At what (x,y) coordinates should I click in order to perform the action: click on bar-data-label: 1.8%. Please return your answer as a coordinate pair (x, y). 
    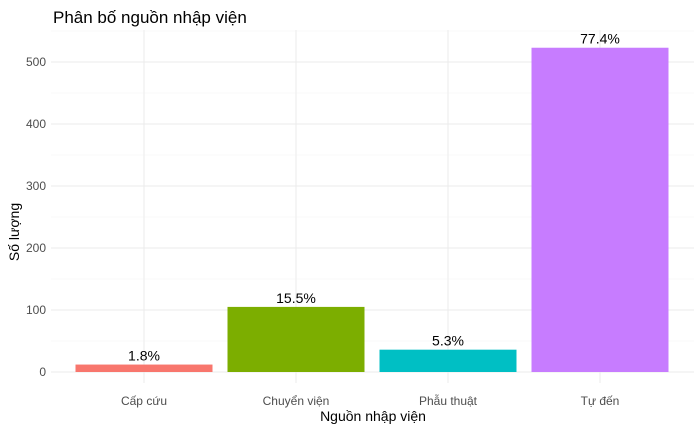
    Looking at the image, I should click on (144, 356).